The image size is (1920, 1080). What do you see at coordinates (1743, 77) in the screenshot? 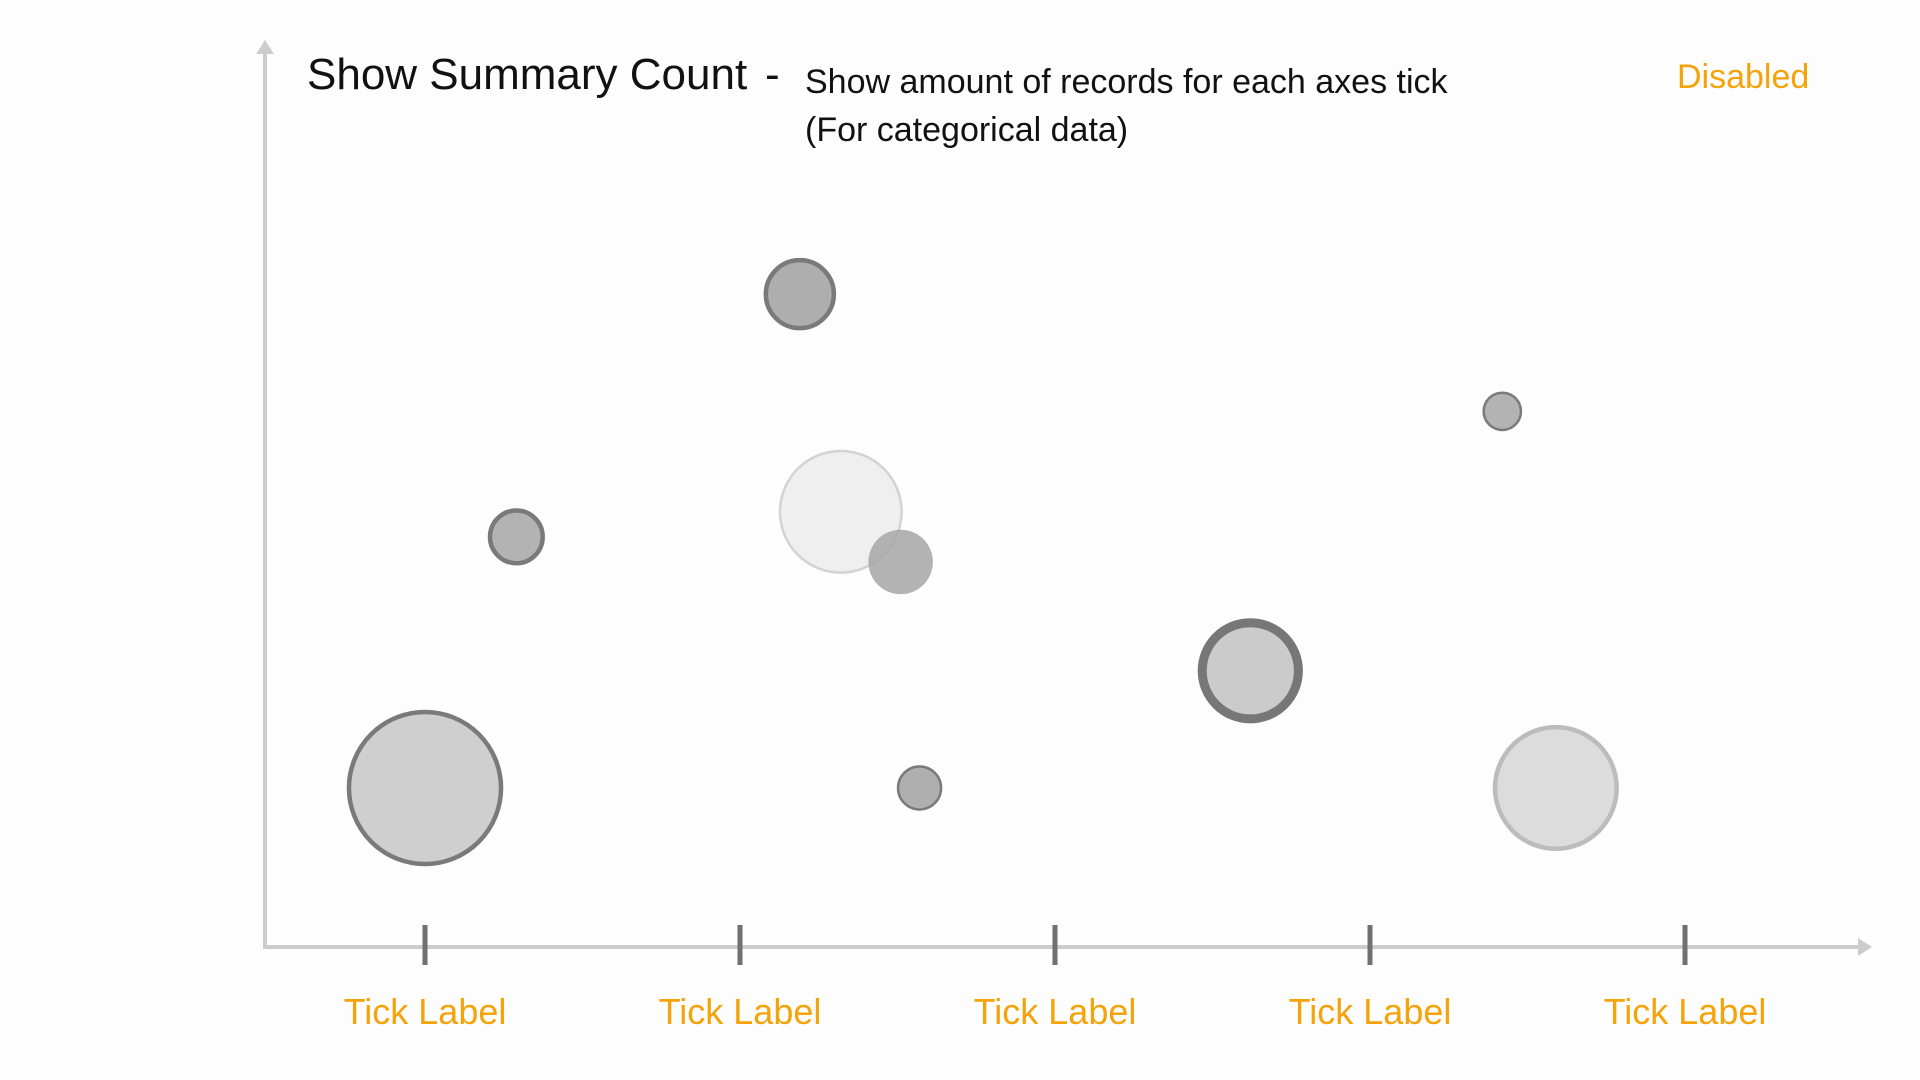
I see `status-label: Disabled` at bounding box center [1743, 77].